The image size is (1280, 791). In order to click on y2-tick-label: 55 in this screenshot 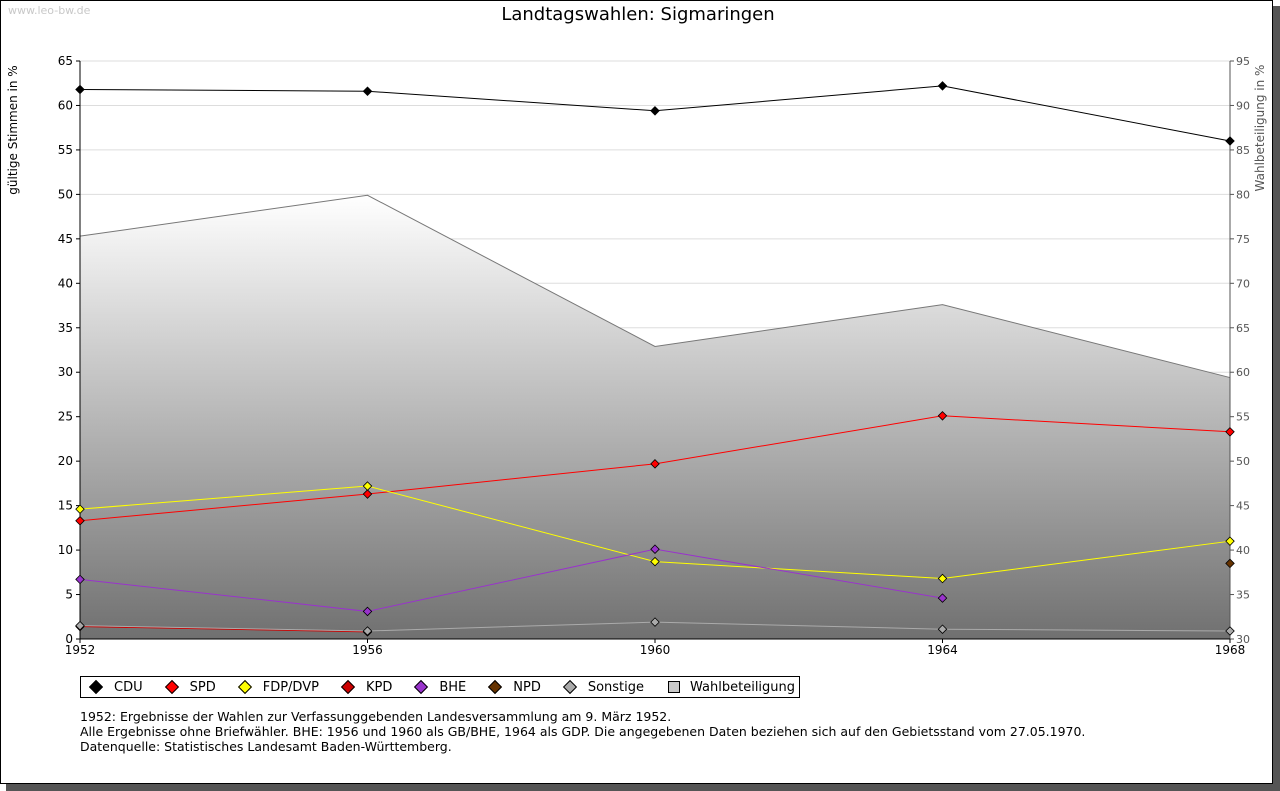, I will do `click(1243, 417)`.